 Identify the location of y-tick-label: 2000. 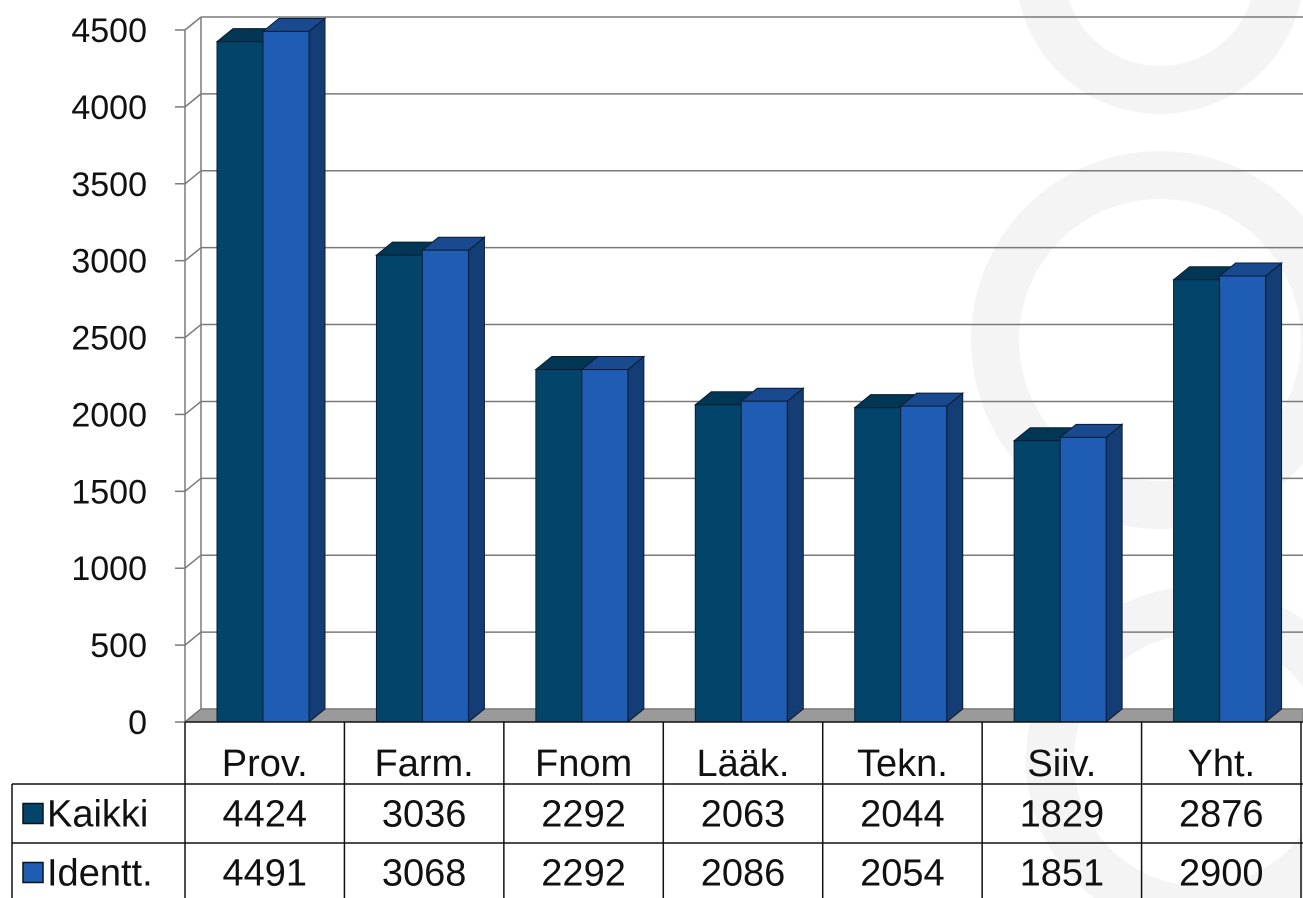
(109, 415).